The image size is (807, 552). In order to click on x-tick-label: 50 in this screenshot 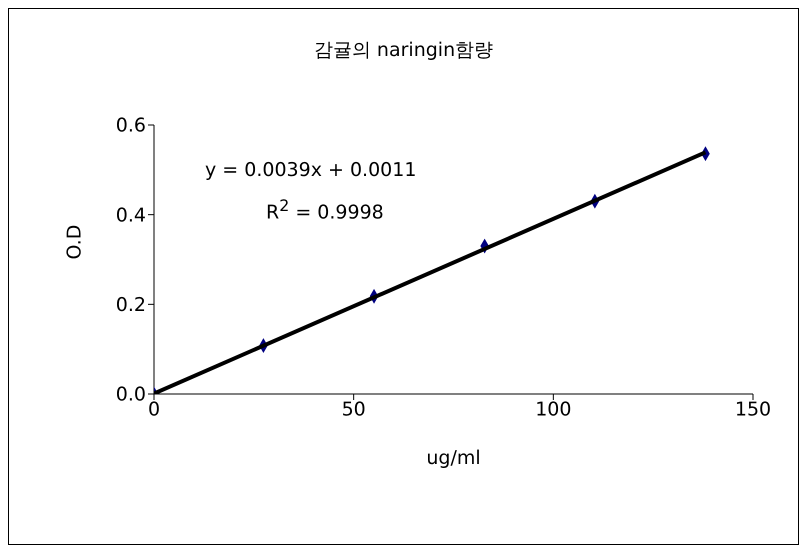, I will do `click(354, 409)`.